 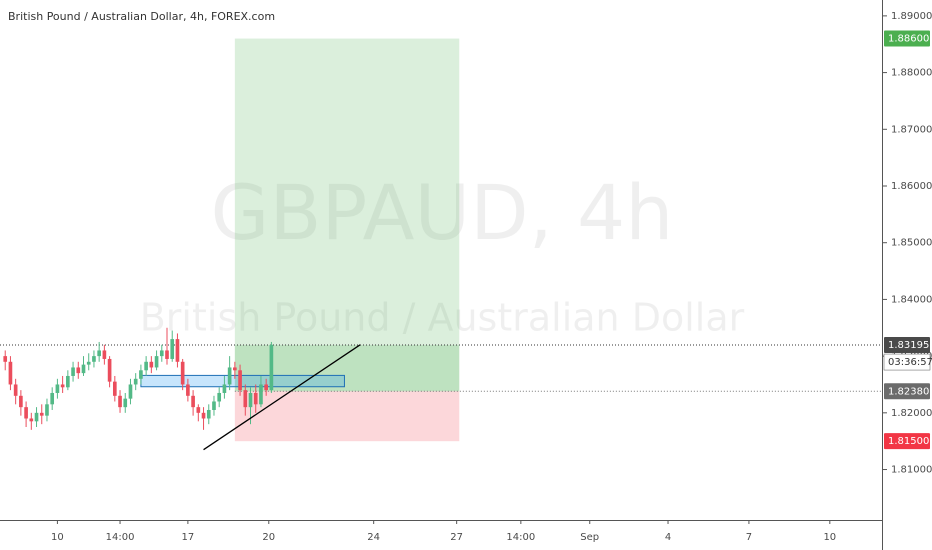 What do you see at coordinates (911, 73) in the screenshot?
I see `y-tick-label: 1.88000` at bounding box center [911, 73].